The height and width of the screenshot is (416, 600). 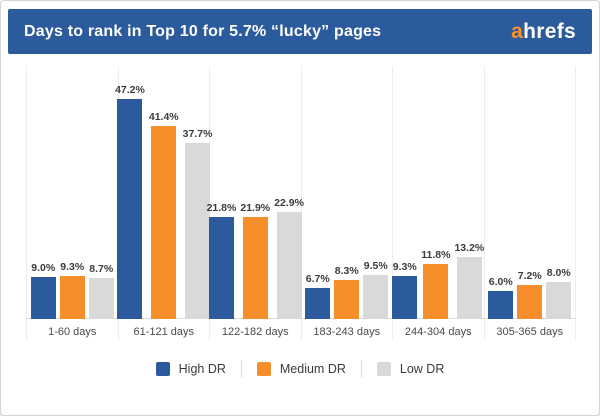 I want to click on bar-with-label: 13.2%, so click(x=469, y=280).